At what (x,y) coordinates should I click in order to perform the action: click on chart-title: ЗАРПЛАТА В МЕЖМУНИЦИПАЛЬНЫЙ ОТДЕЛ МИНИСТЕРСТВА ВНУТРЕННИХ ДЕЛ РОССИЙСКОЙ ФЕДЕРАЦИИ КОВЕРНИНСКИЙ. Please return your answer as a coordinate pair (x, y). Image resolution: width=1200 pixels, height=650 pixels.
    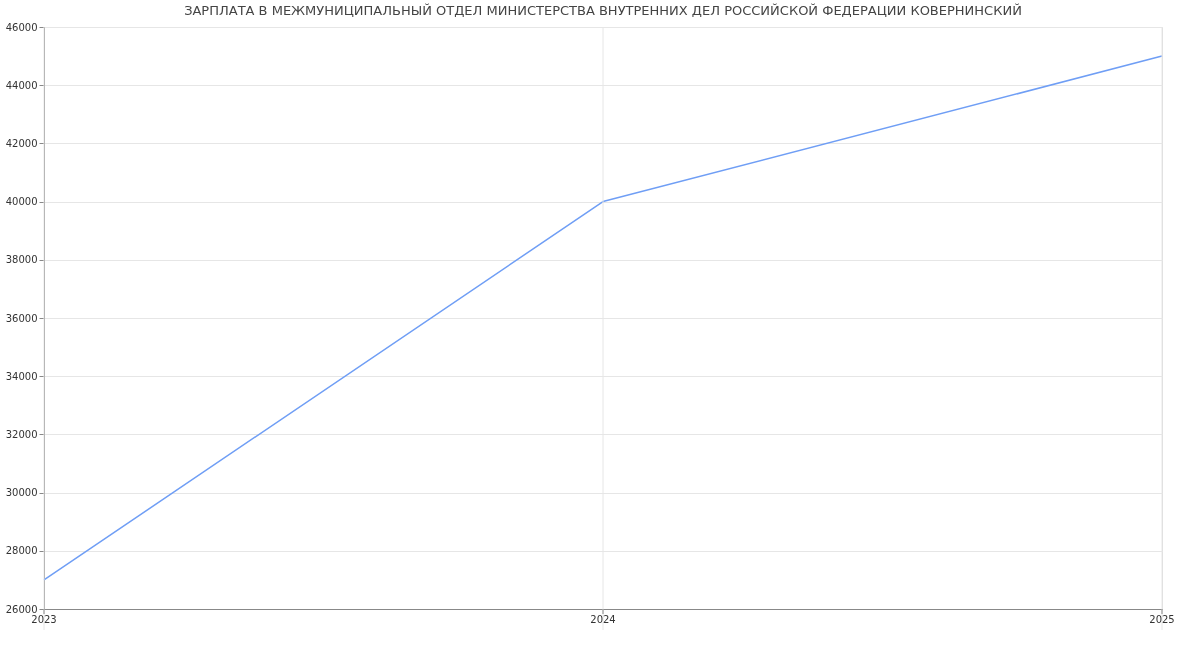
    Looking at the image, I should click on (603, 10).